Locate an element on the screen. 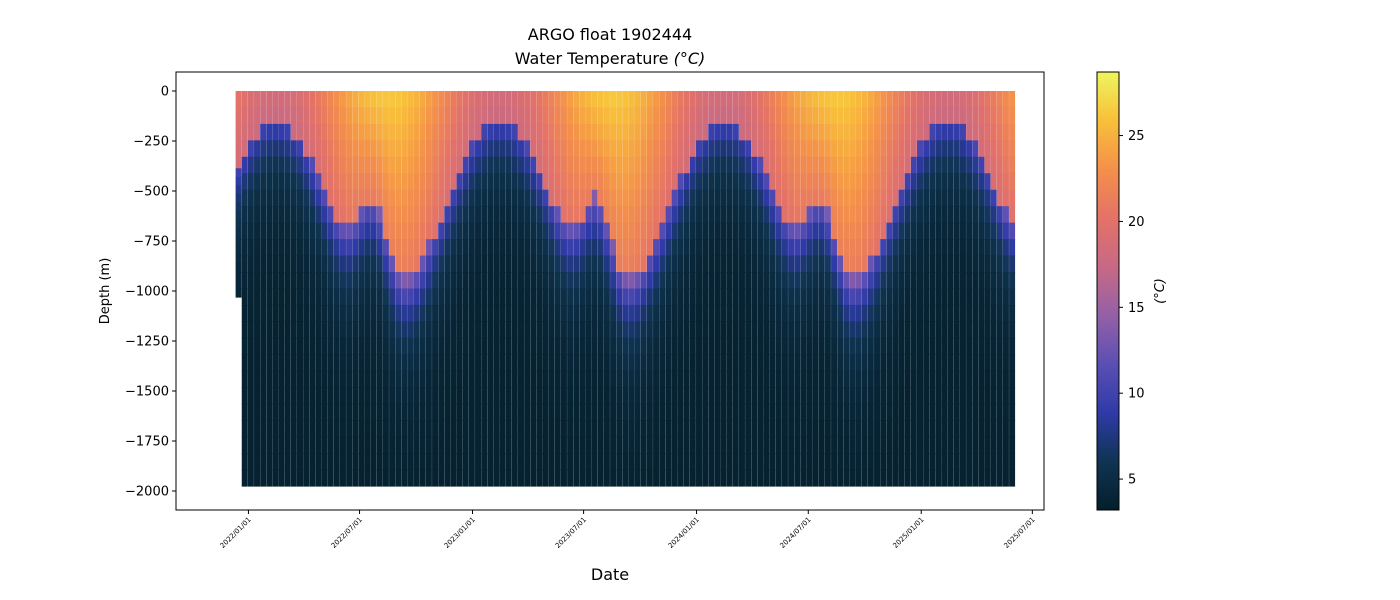 The height and width of the screenshot is (600, 1400). y-axis: 0−250−500−750−1000−1250−1500−1750−2000 is located at coordinates (150, 292).